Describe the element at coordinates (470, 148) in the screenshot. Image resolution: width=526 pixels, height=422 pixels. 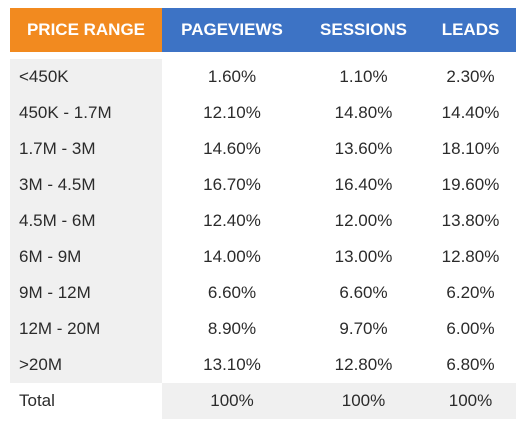
I see `row-leads: 18.10%` at that location.